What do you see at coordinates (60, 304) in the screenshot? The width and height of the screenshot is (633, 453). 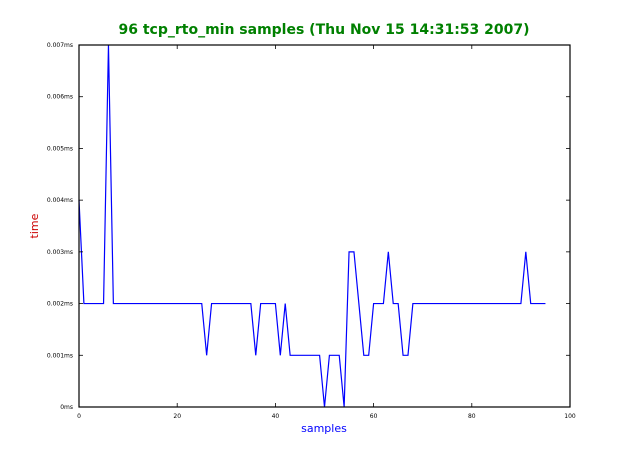 I see `y-tick-label: 0.002ms` at bounding box center [60, 304].